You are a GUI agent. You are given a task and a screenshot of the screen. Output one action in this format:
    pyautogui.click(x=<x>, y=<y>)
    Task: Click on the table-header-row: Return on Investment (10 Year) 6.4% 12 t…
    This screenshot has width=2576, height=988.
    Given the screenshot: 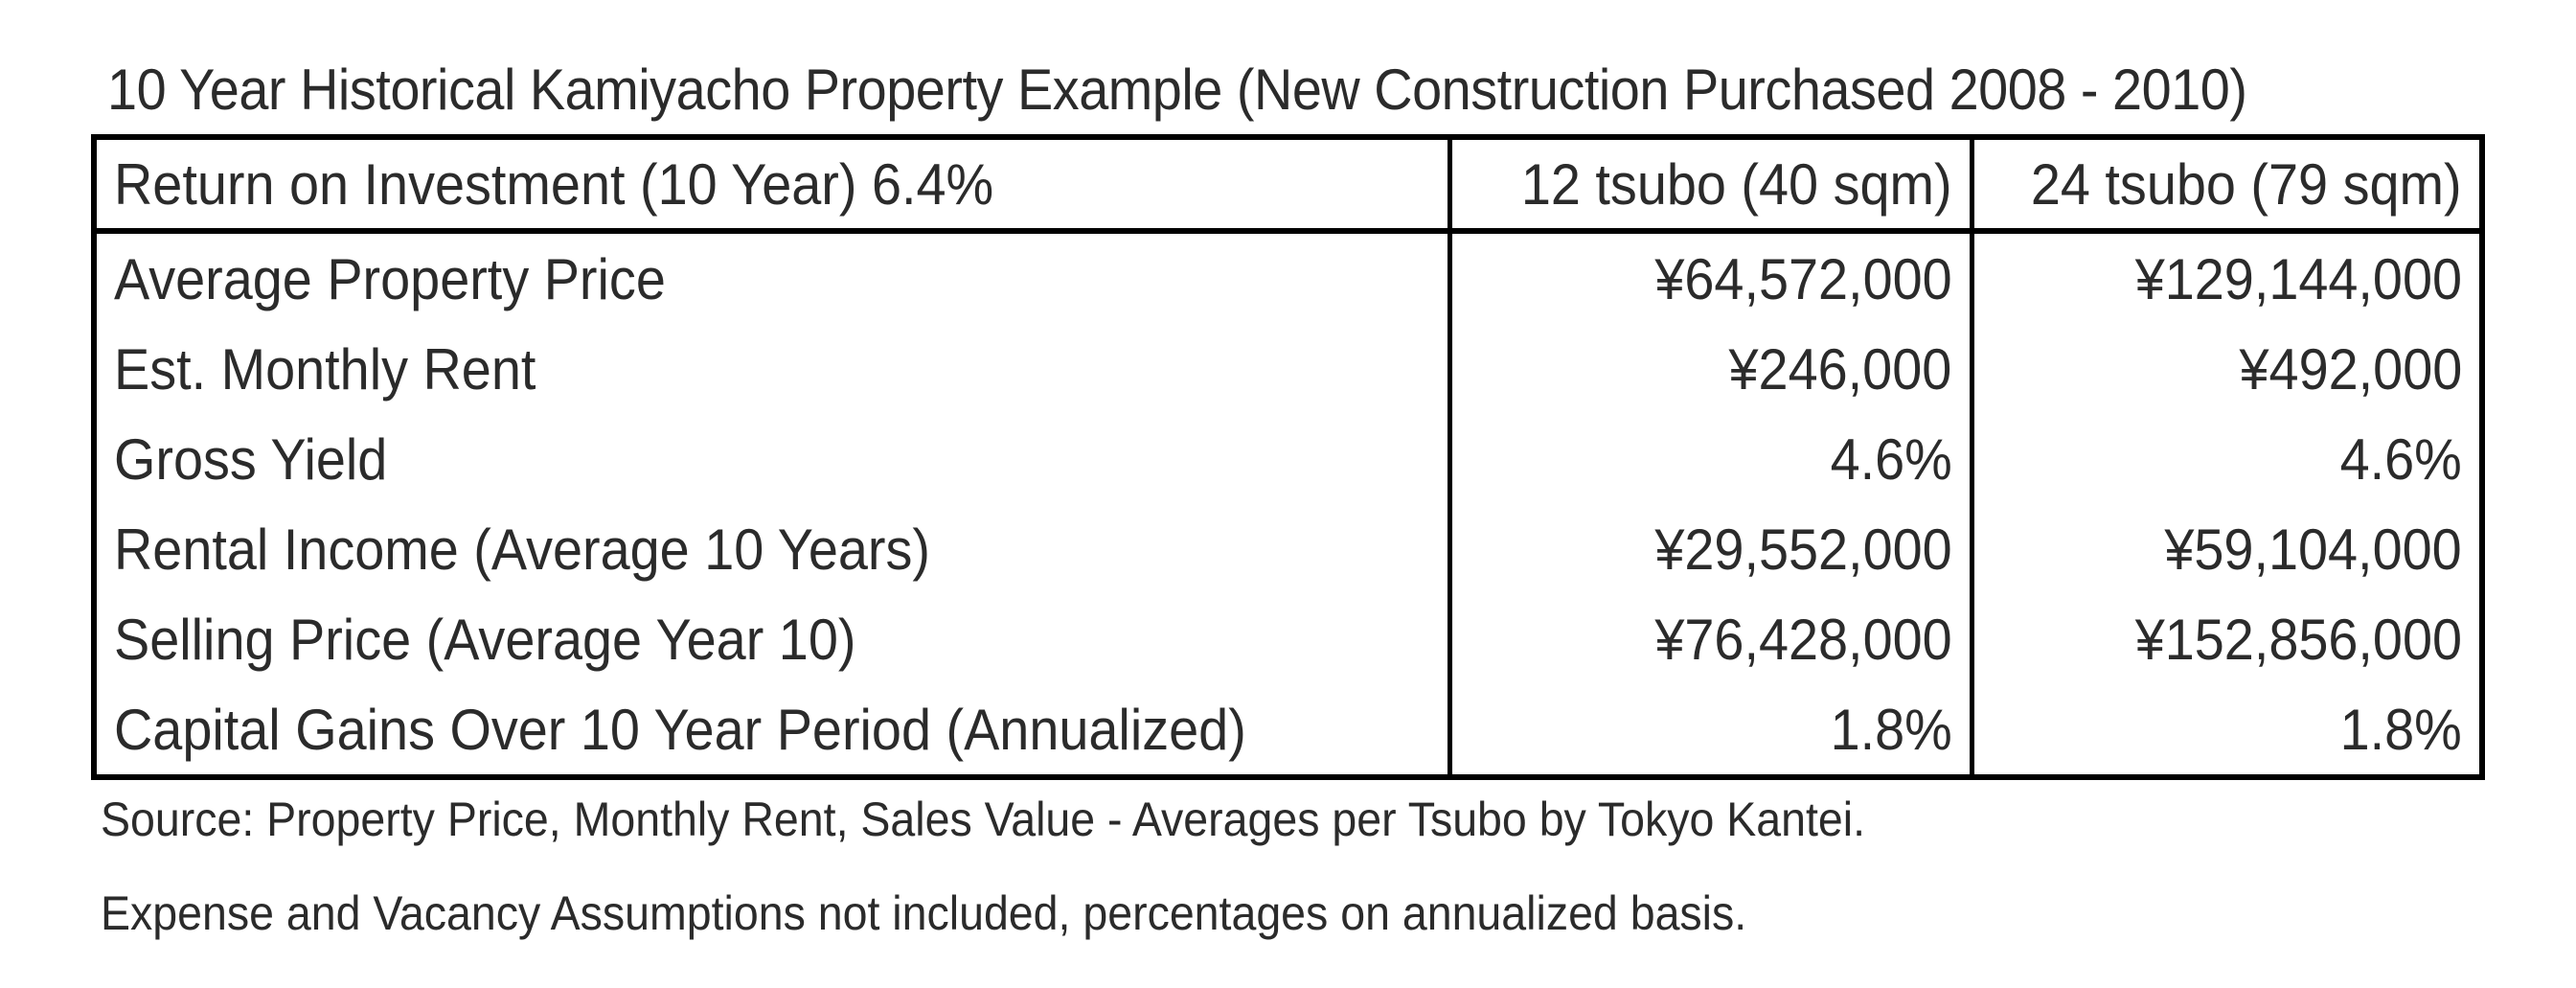 What is the action you would take?
    pyautogui.click(x=1288, y=185)
    